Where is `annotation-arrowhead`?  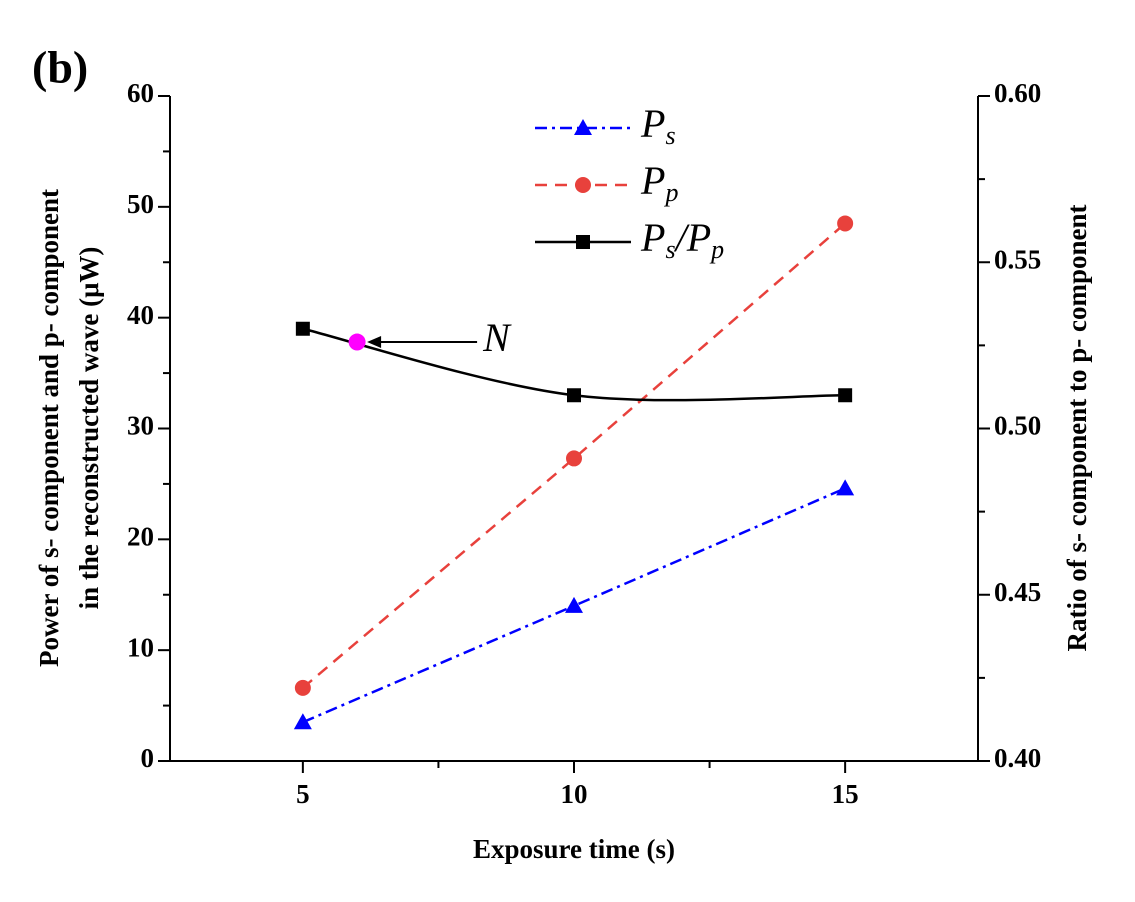
annotation-arrowhead is located at coordinates (374, 342).